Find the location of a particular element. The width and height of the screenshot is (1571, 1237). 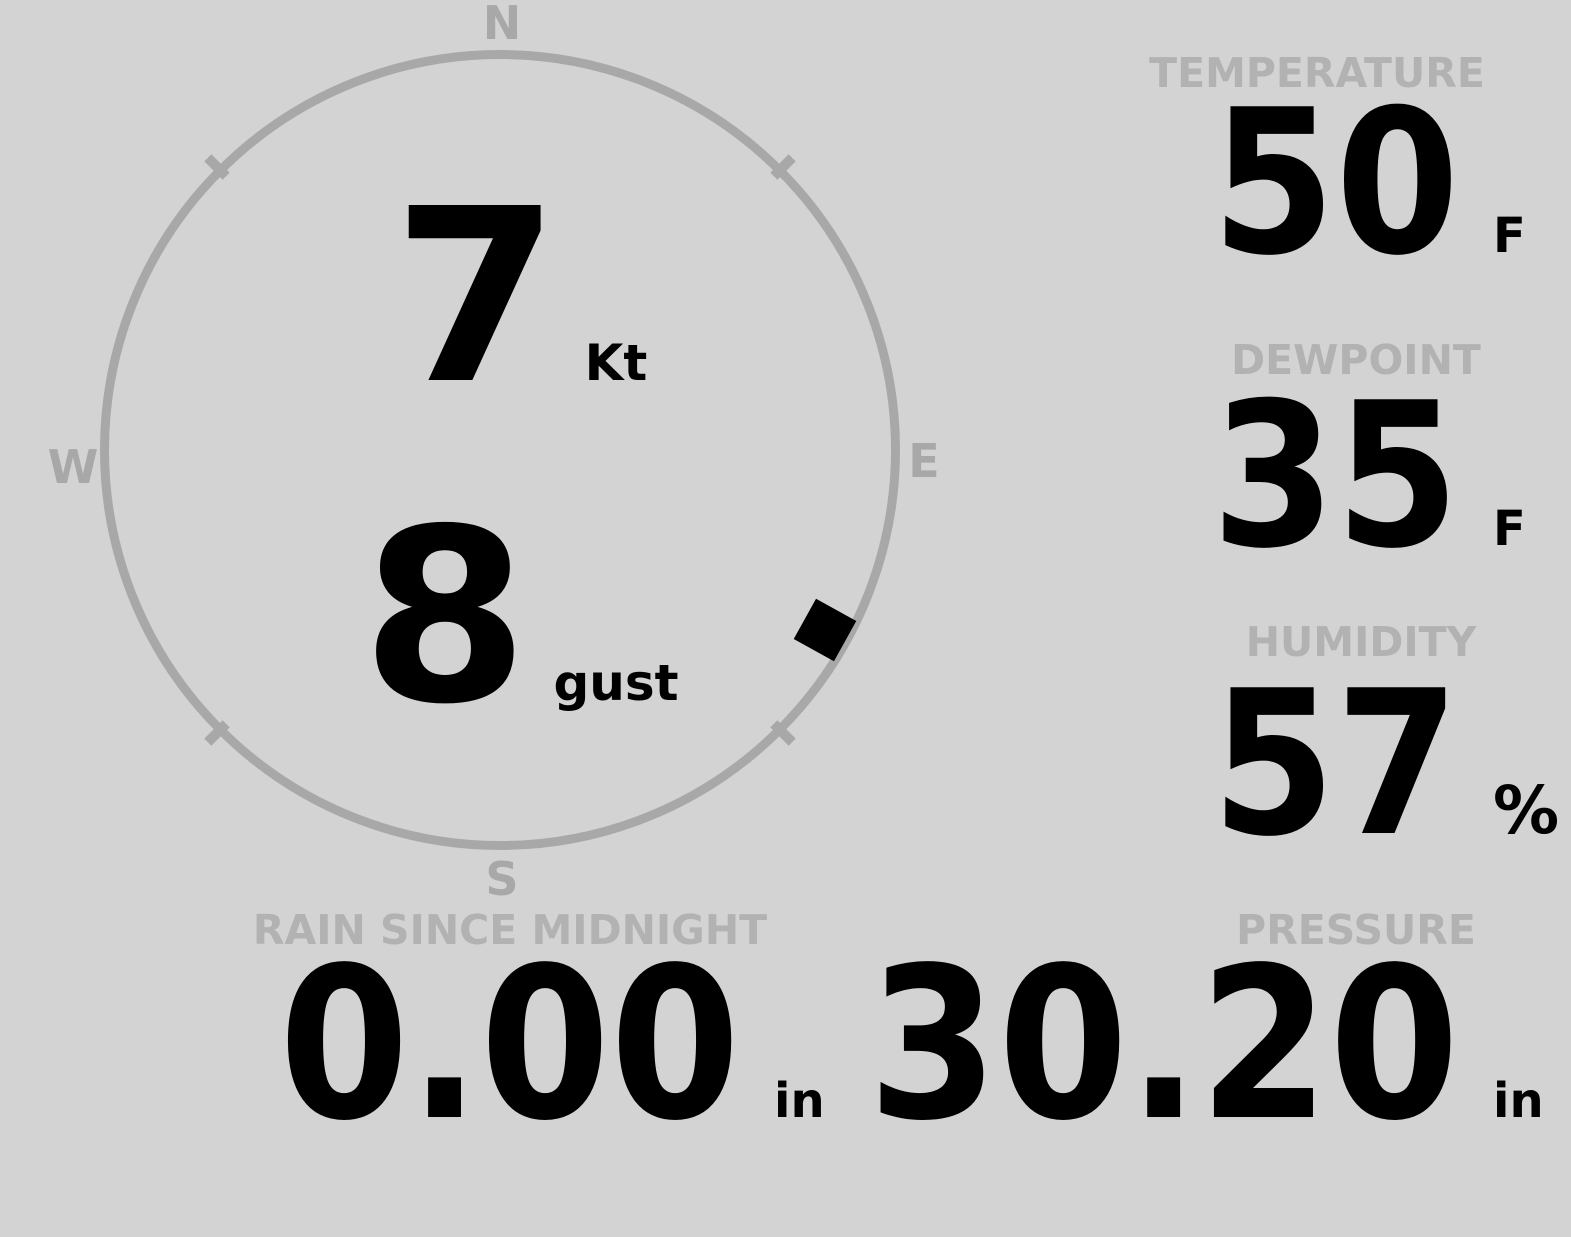

temperature-unit: F is located at coordinates (1509, 236).